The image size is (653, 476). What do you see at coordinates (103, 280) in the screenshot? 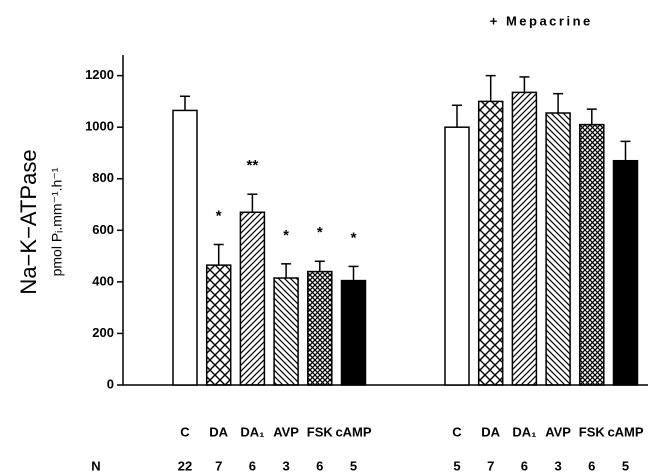
I see `y-tick-label: 400` at bounding box center [103, 280].